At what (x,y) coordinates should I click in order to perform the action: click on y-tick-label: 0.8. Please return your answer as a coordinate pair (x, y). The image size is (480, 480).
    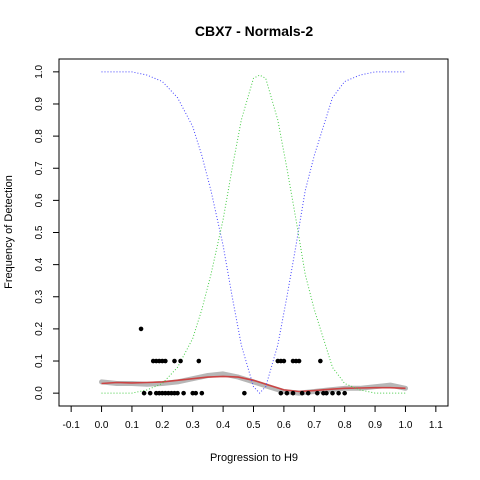
    Looking at the image, I should click on (39, 136).